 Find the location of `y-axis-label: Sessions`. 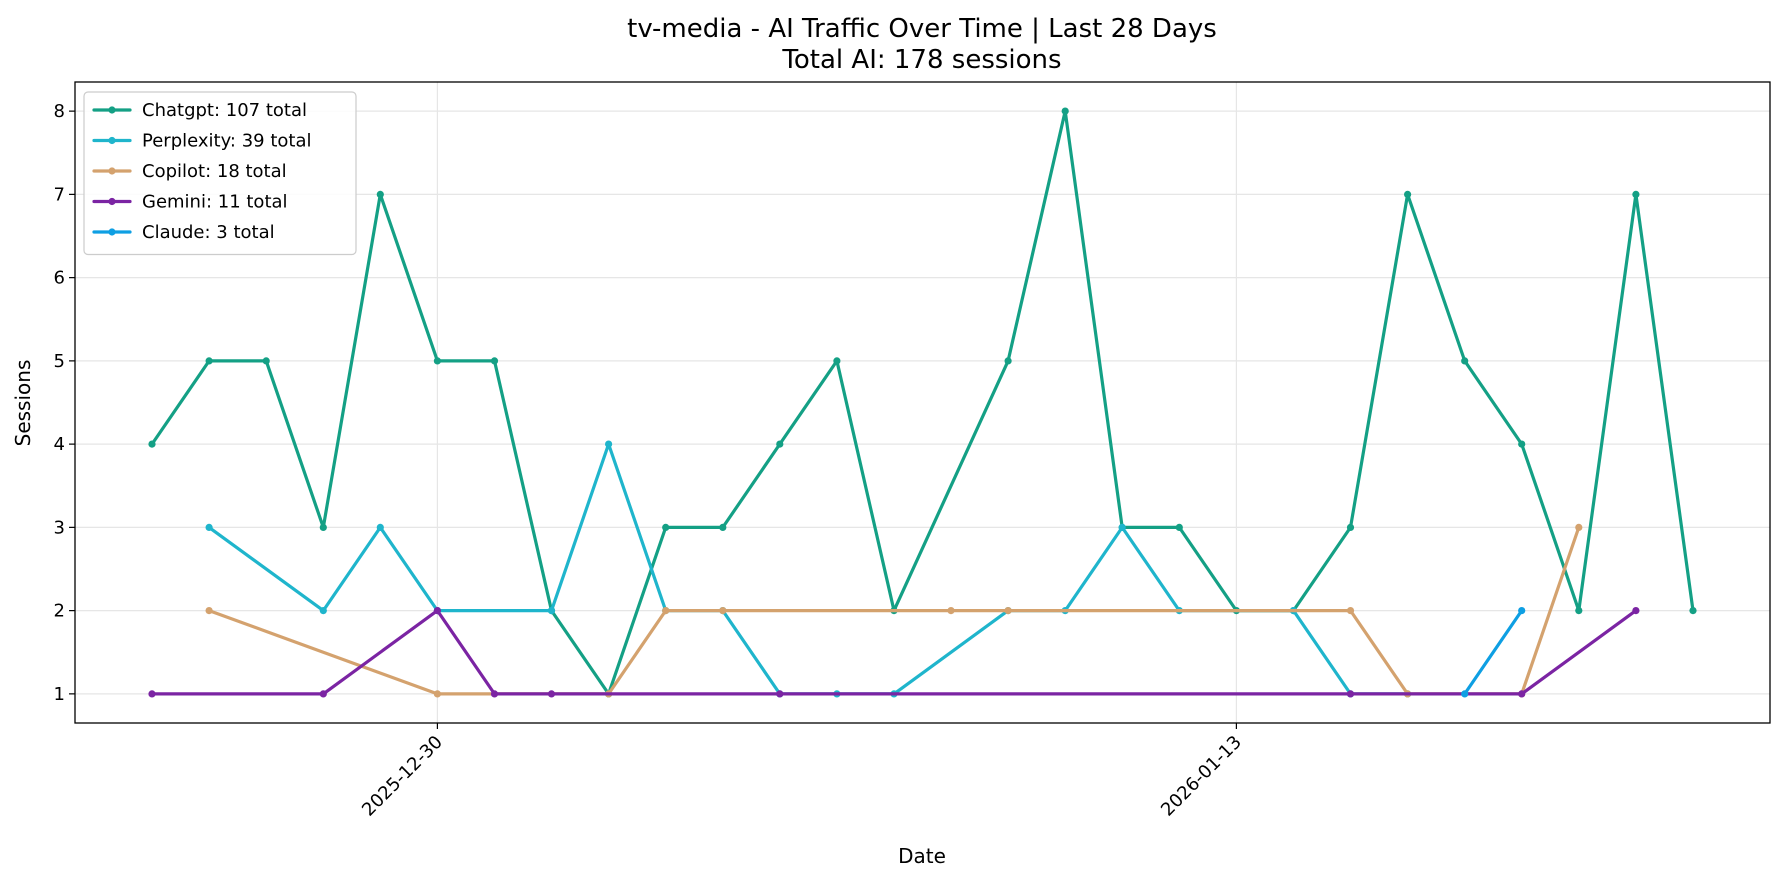

y-axis-label: Sessions is located at coordinates (23, 403).